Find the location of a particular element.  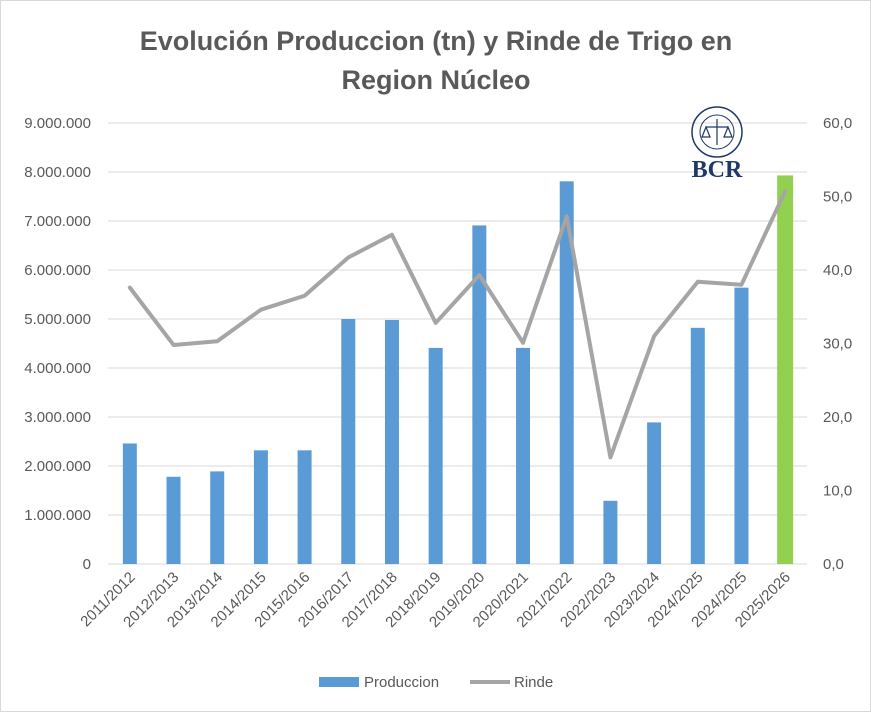

y-right-tick-label: 20,0 is located at coordinates (837, 417).